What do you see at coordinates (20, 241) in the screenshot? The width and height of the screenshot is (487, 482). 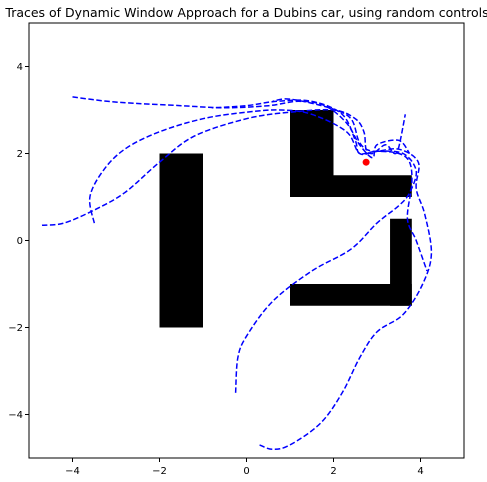 I see `y-tick-label: 0` at bounding box center [20, 241].